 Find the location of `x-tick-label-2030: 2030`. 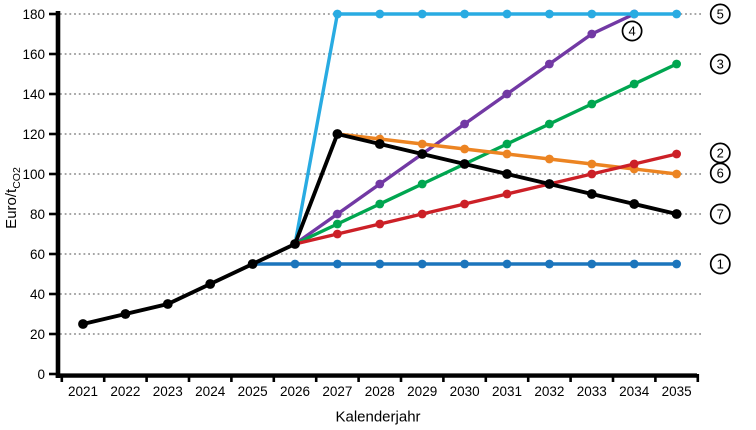

x-tick-label-2030: 2030 is located at coordinates (465, 391).